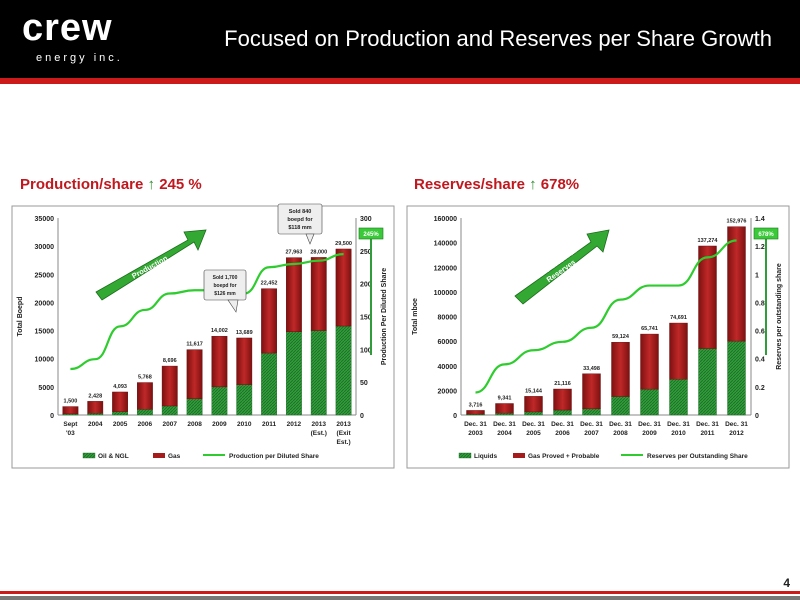 This screenshot has height=600, width=800. I want to click on legend-swatch-green, so click(89, 455).